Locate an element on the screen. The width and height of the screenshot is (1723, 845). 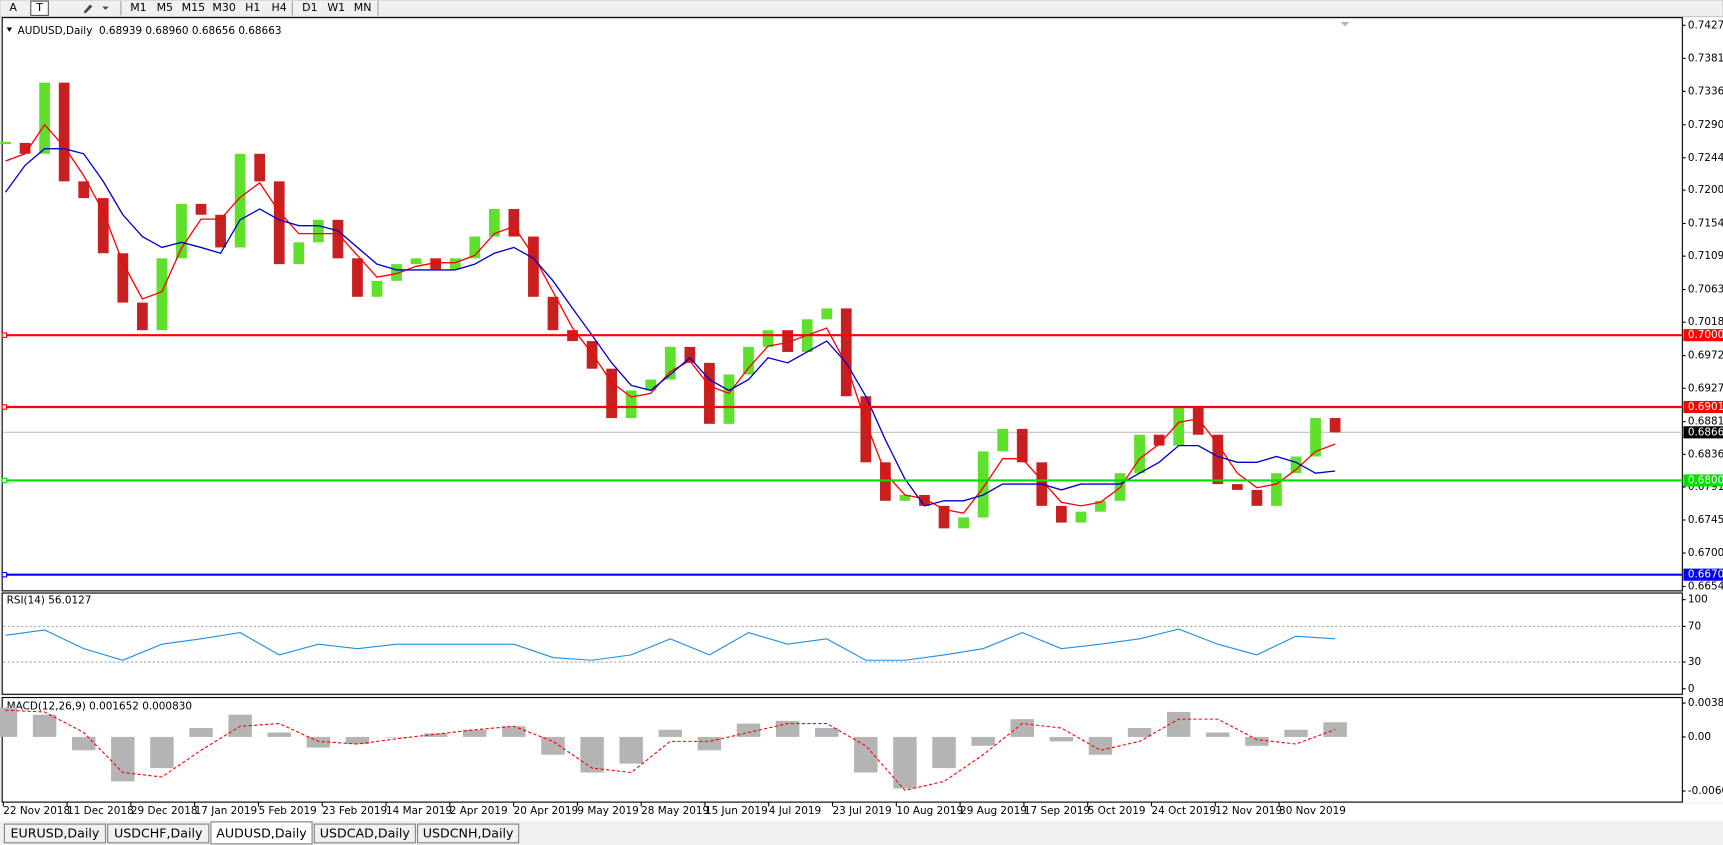
y-tick-label: 0.71540 is located at coordinates (1705, 223).